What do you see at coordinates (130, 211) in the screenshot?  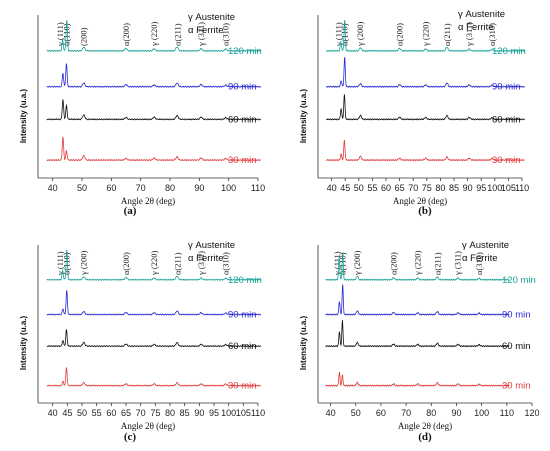 I see `panel-caption: (a)` at bounding box center [130, 211].